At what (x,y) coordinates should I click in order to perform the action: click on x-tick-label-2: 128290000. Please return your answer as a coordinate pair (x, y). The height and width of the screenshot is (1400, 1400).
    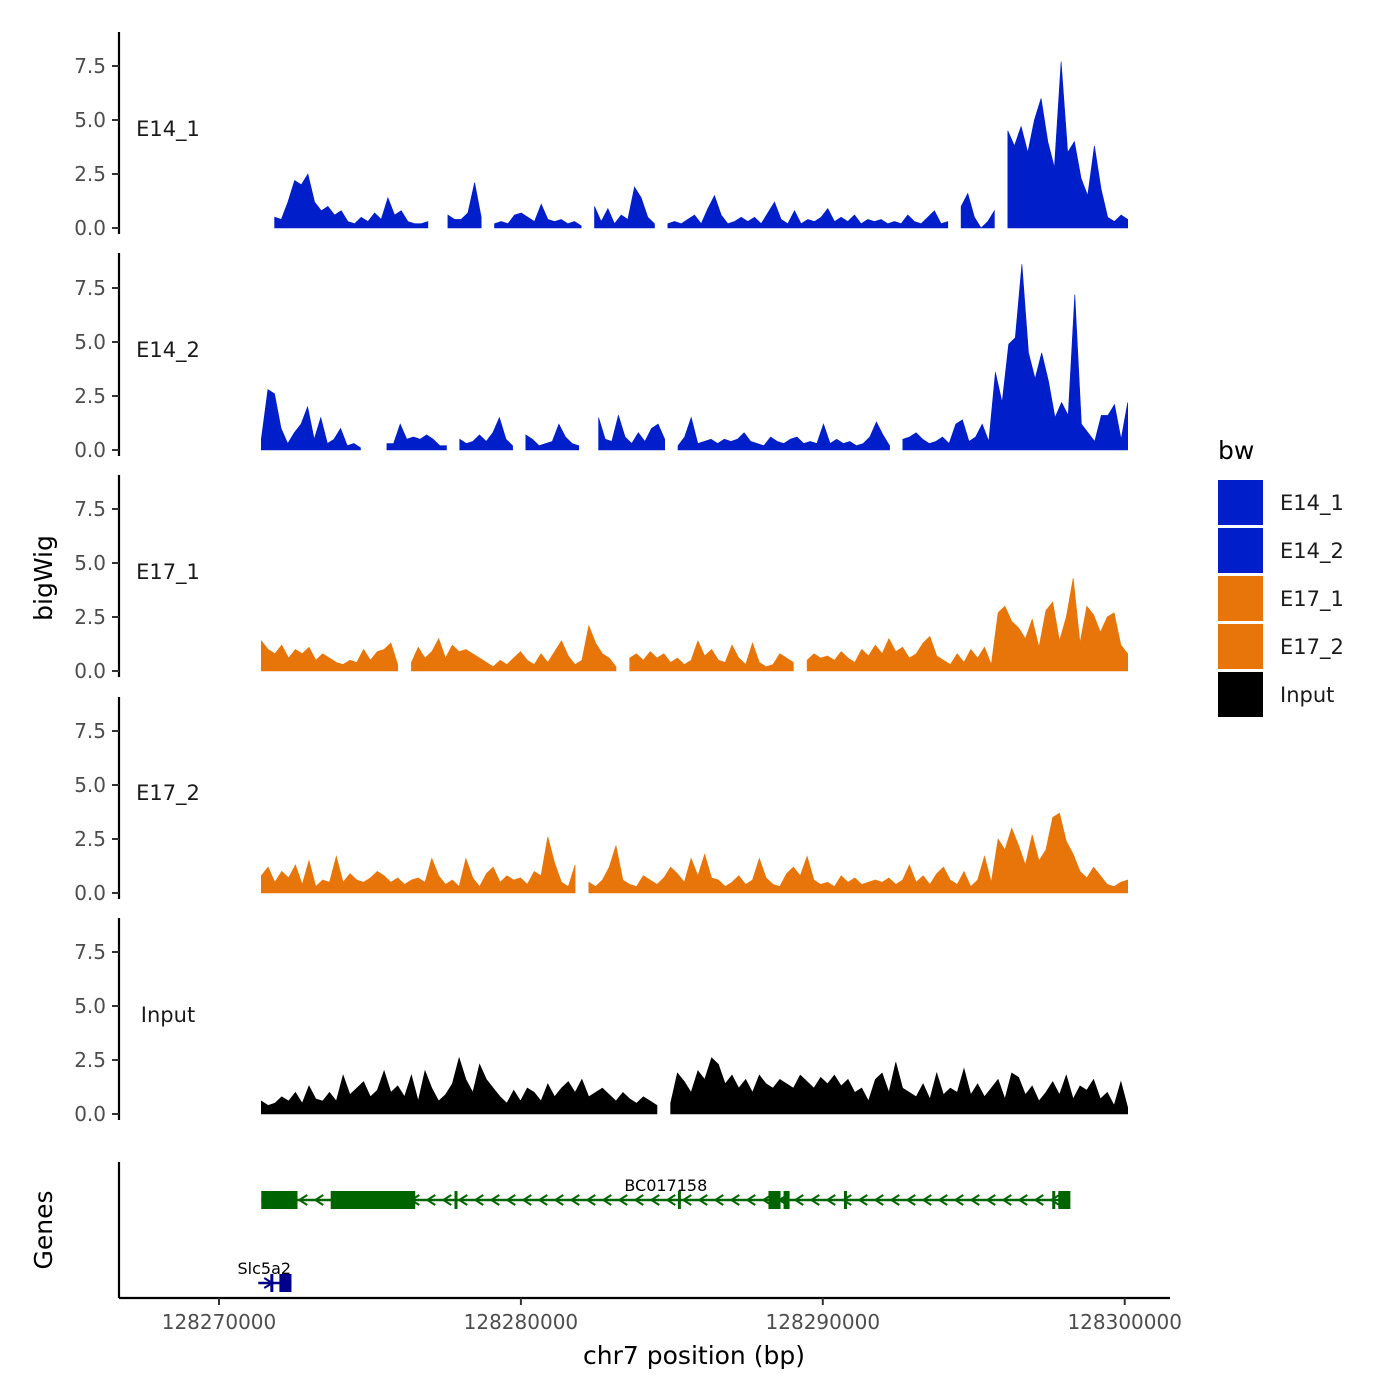
    Looking at the image, I should click on (823, 1322).